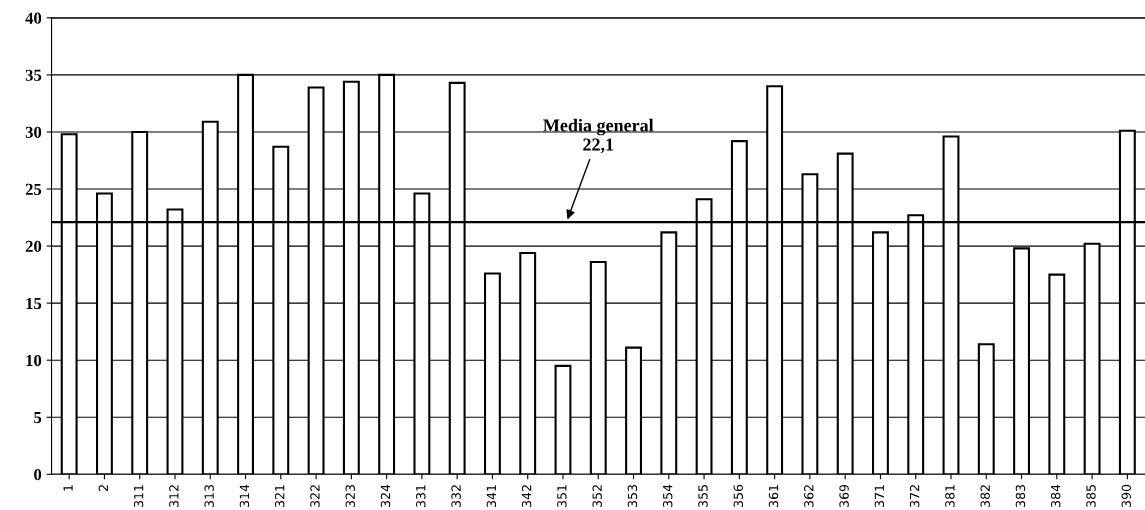  Describe the element at coordinates (703, 496) in the screenshot. I see `x-tick-label: 355` at that location.